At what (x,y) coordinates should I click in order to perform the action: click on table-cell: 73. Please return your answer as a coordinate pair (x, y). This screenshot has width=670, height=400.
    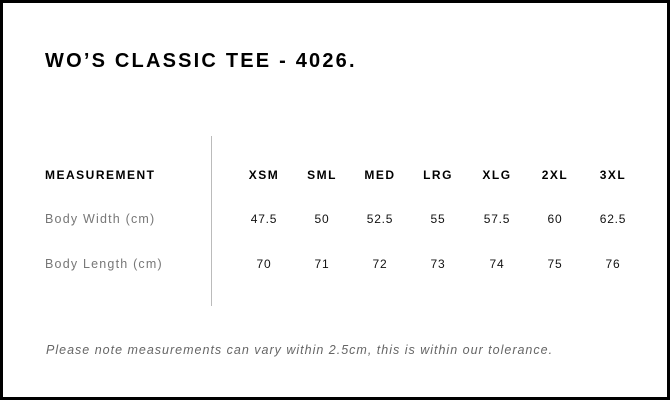
    Looking at the image, I should click on (438, 264).